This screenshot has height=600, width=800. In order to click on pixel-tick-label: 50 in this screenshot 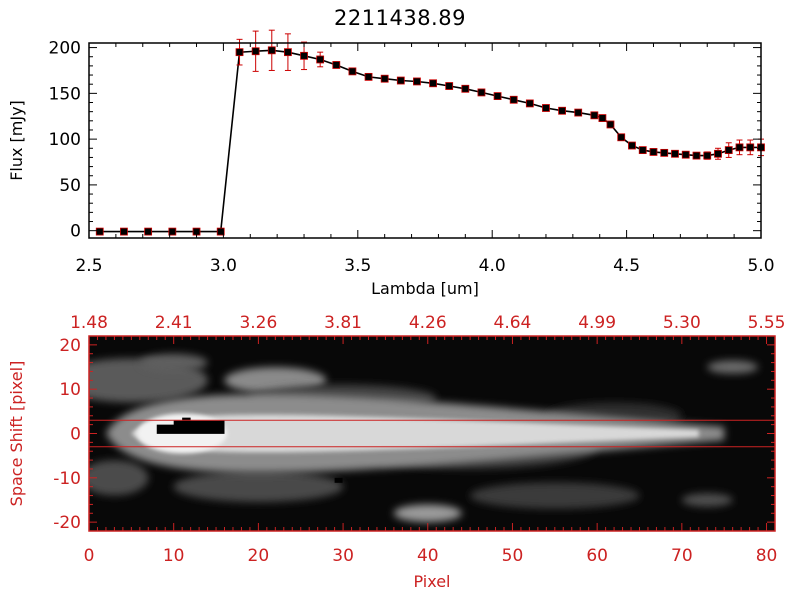, I will do `click(513, 556)`.